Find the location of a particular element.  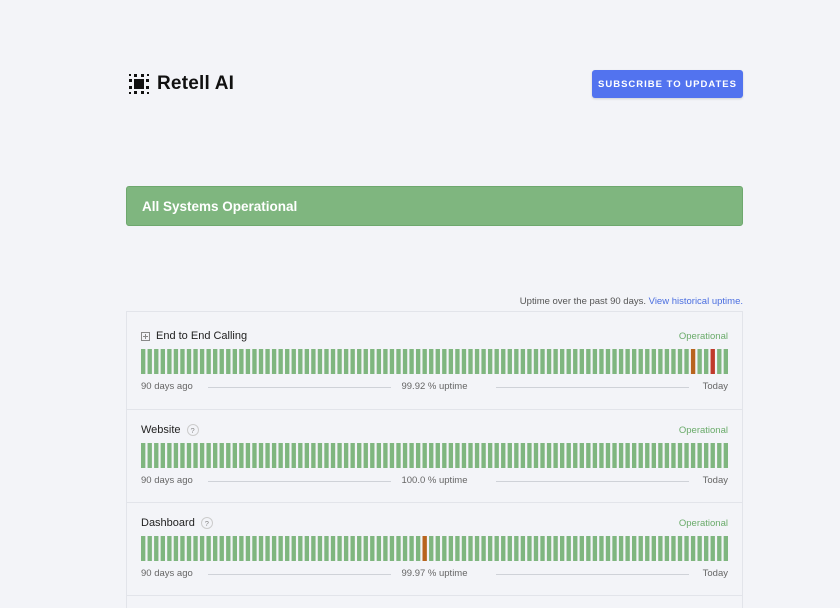

historical-uptime-link: View historical uptime. is located at coordinates (695, 301).